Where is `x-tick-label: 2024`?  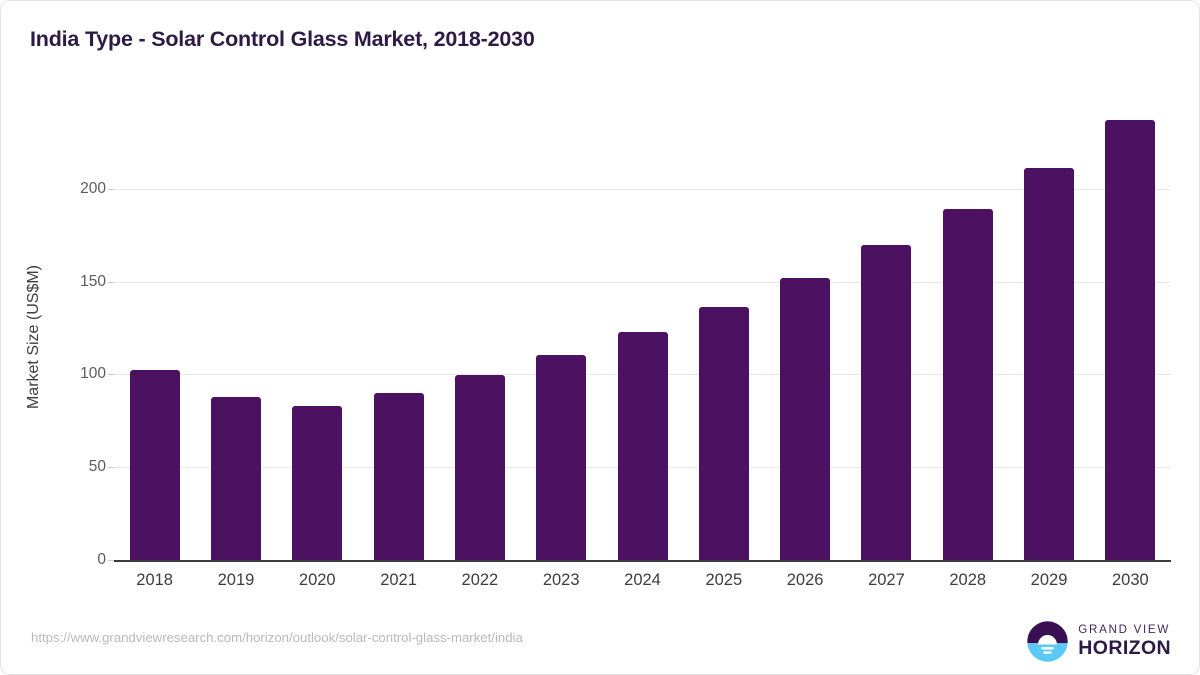
x-tick-label: 2024 is located at coordinates (642, 580).